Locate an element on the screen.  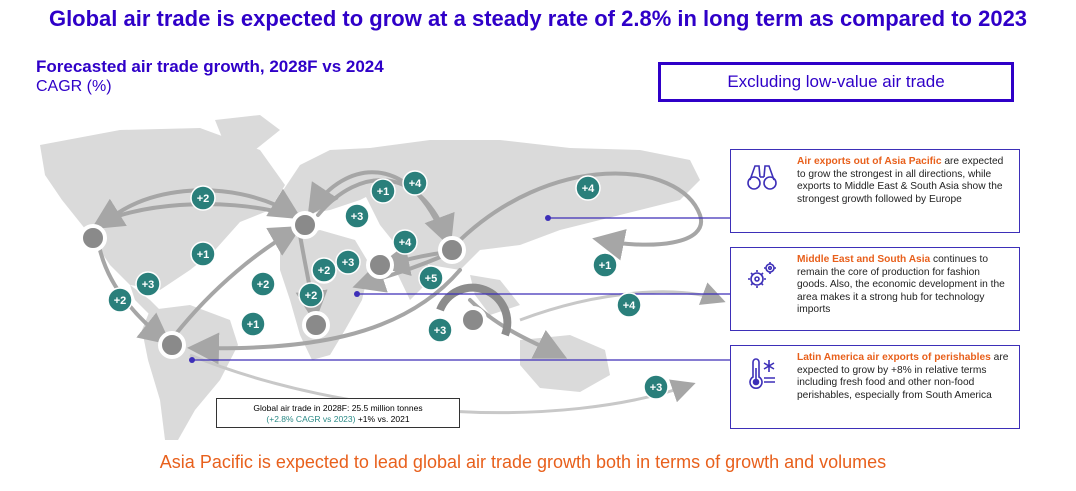
growth-badge-label: +5 is located at coordinates (431, 279).